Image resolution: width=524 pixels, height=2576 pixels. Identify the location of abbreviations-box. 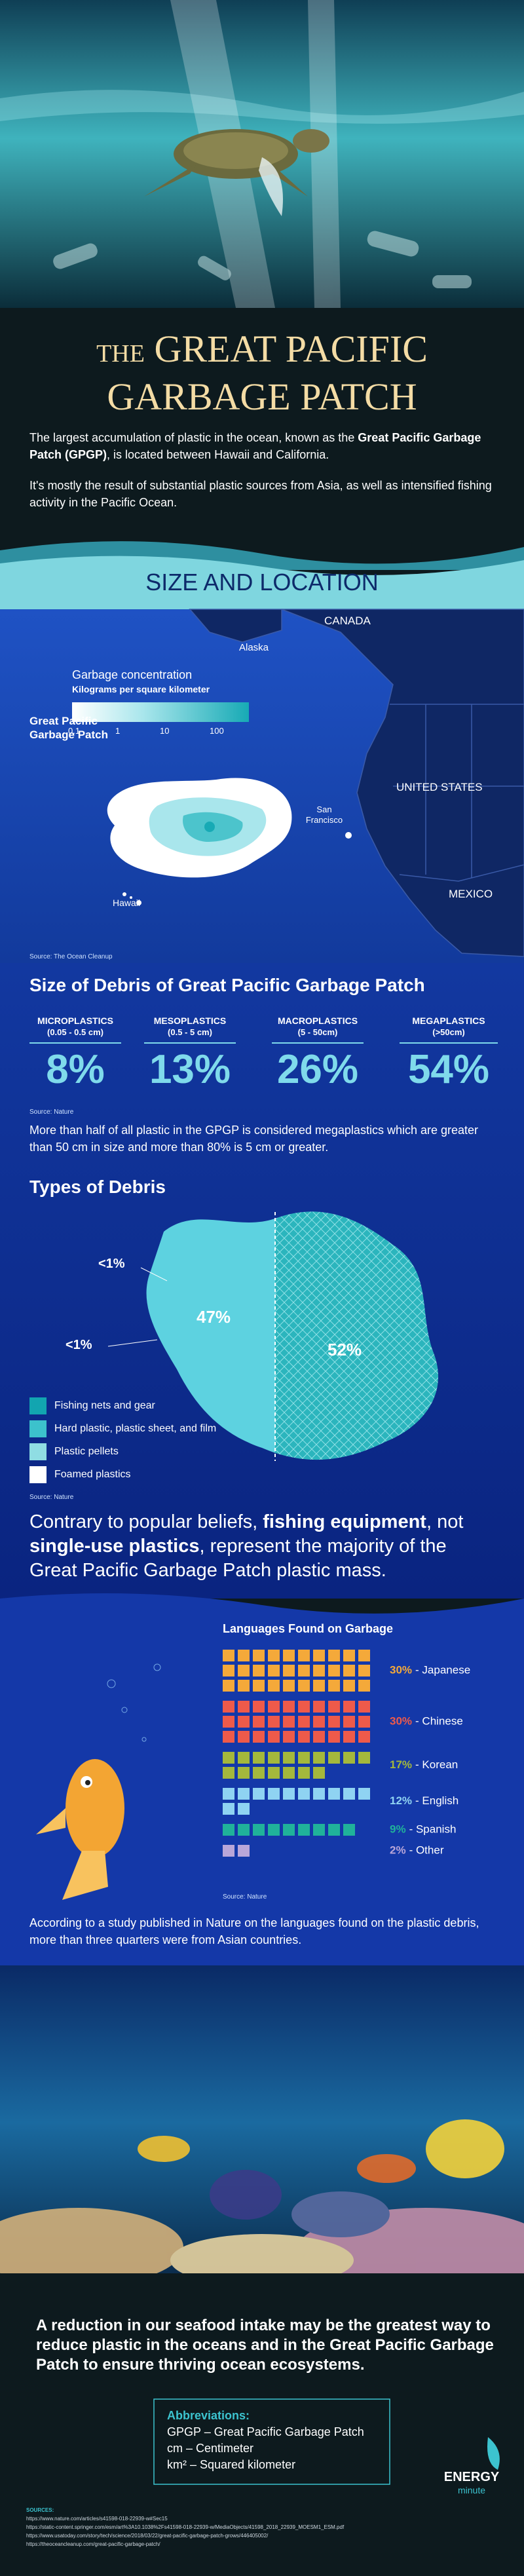
(272, 2441).